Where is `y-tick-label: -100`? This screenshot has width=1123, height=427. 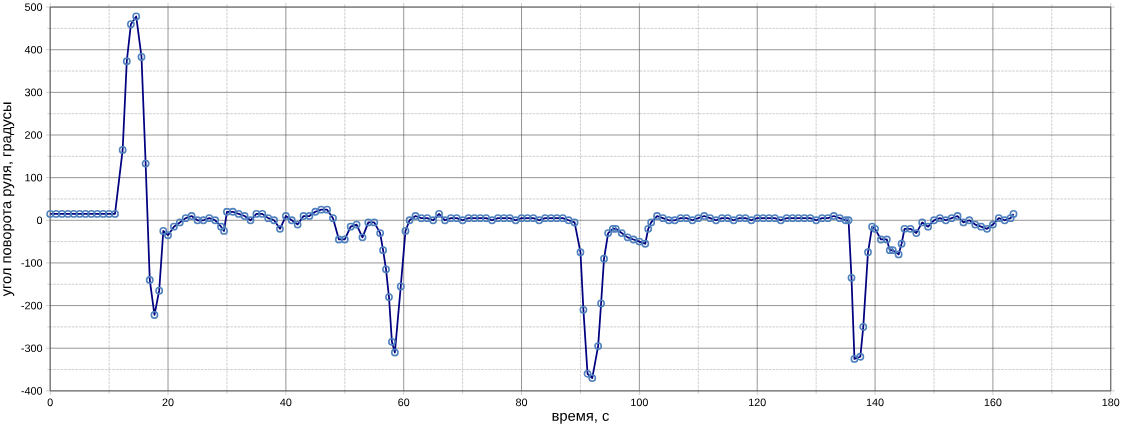 y-tick-label: -100 is located at coordinates (32, 263).